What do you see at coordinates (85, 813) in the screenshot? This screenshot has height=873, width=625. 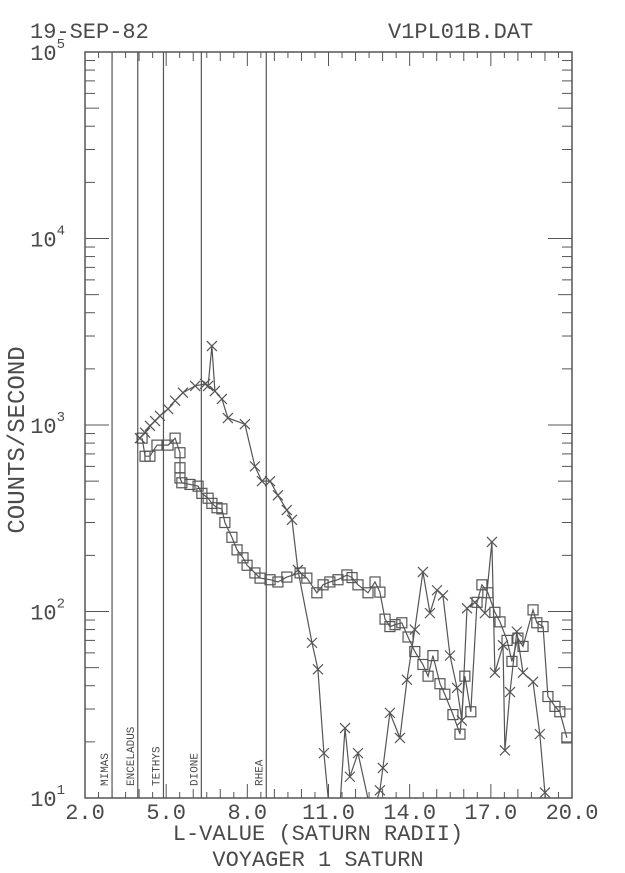 I see `x-tick-label: 2.0` at bounding box center [85, 813].